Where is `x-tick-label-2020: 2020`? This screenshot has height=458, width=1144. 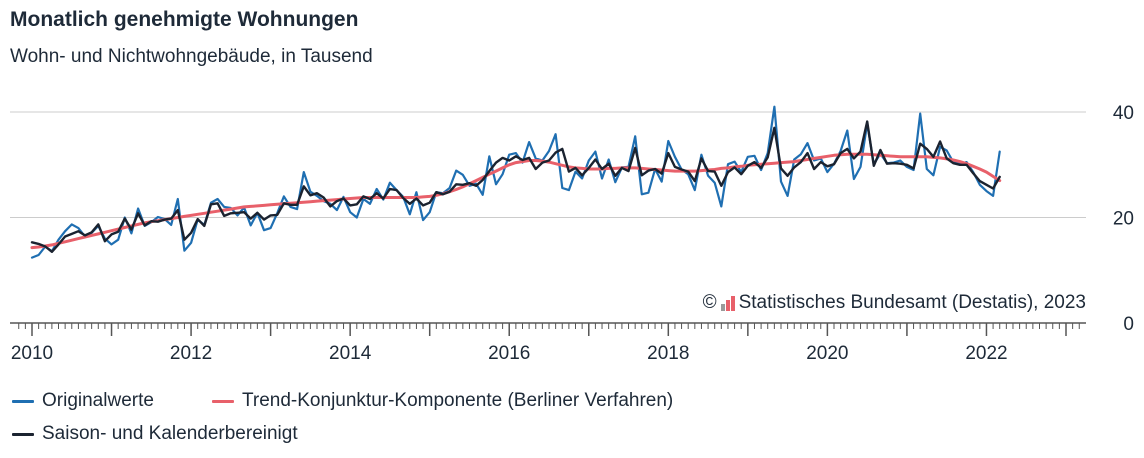 x-tick-label-2020: 2020 is located at coordinates (827, 353).